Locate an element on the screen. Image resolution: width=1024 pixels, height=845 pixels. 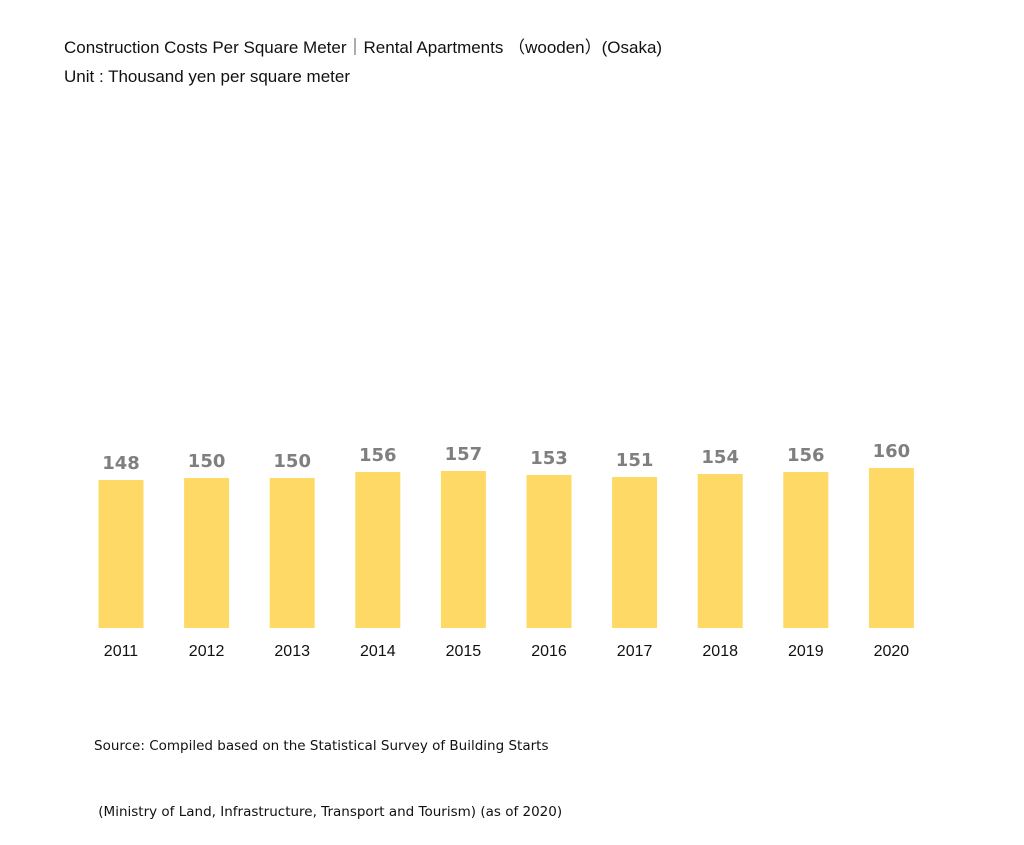
x-tick-2014: 2014 is located at coordinates (378, 651).